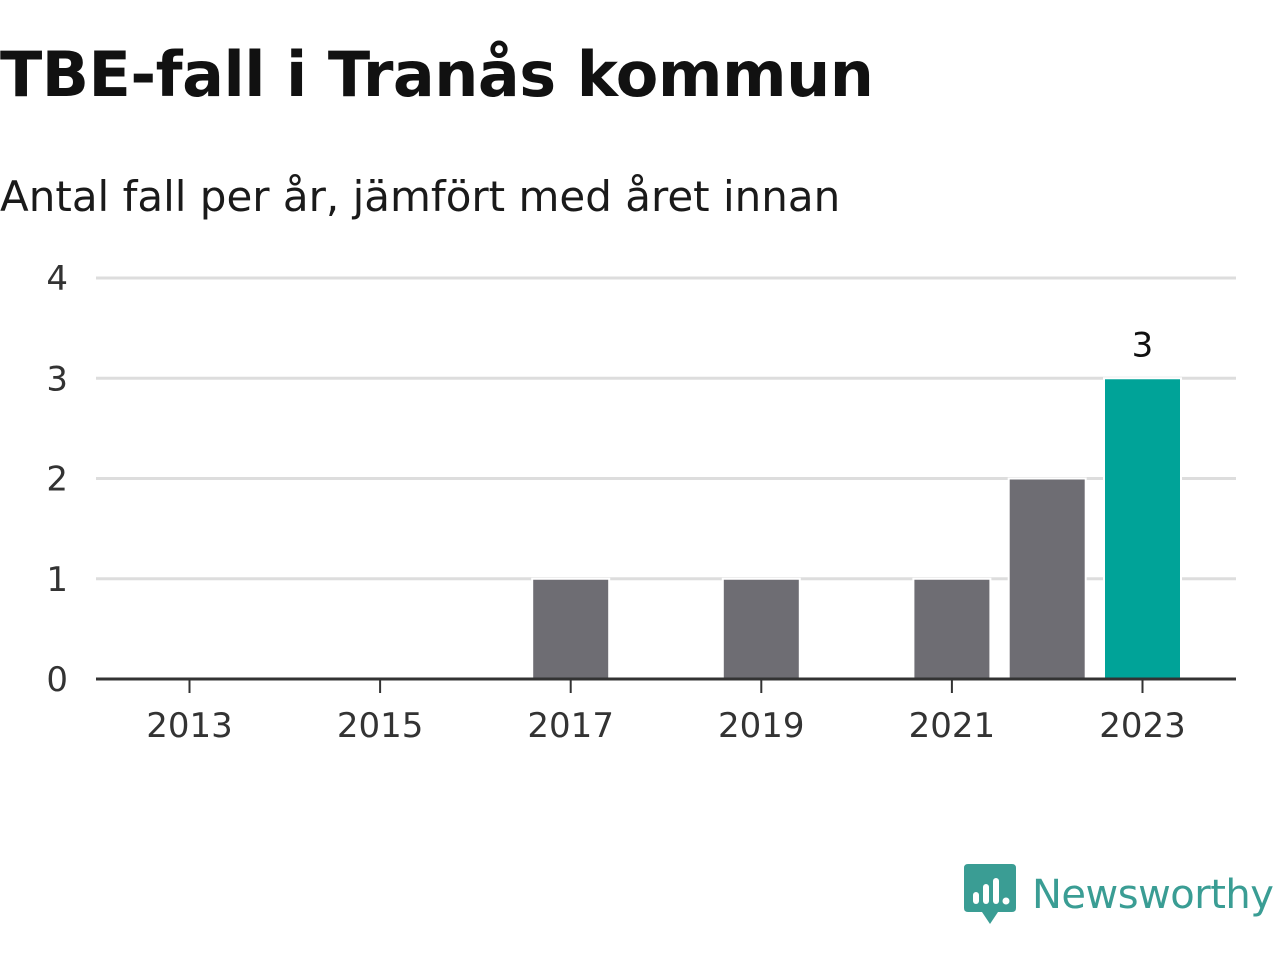  I want to click on y-tick-label-4: 4, so click(57, 279).